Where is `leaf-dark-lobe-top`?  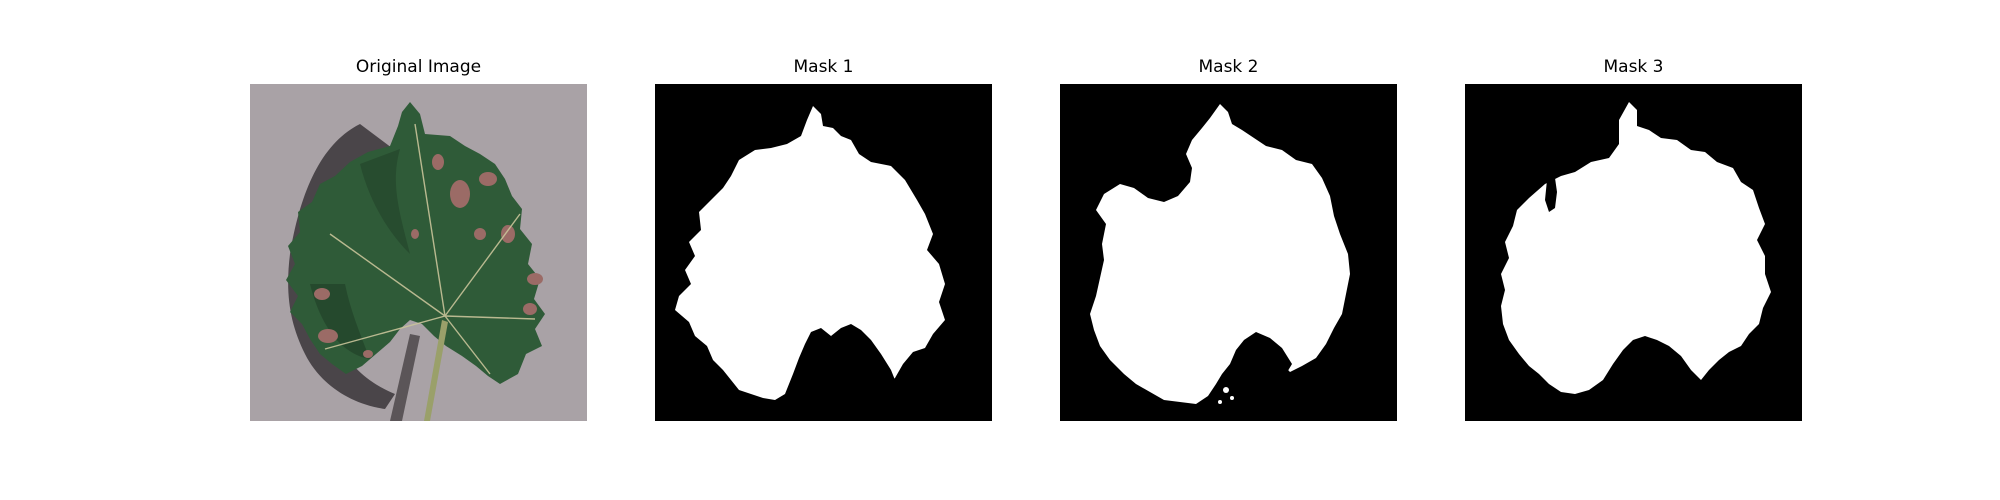 leaf-dark-lobe-top is located at coordinates (385, 201).